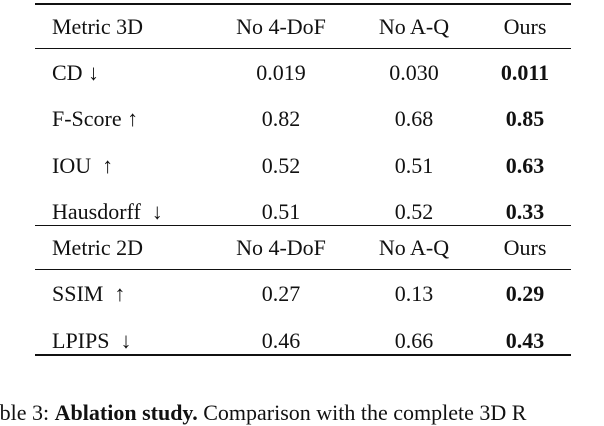 This screenshot has height=426, width=604. What do you see at coordinates (89, 294) in the screenshot?
I see `table-cell: SSIM ↑` at bounding box center [89, 294].